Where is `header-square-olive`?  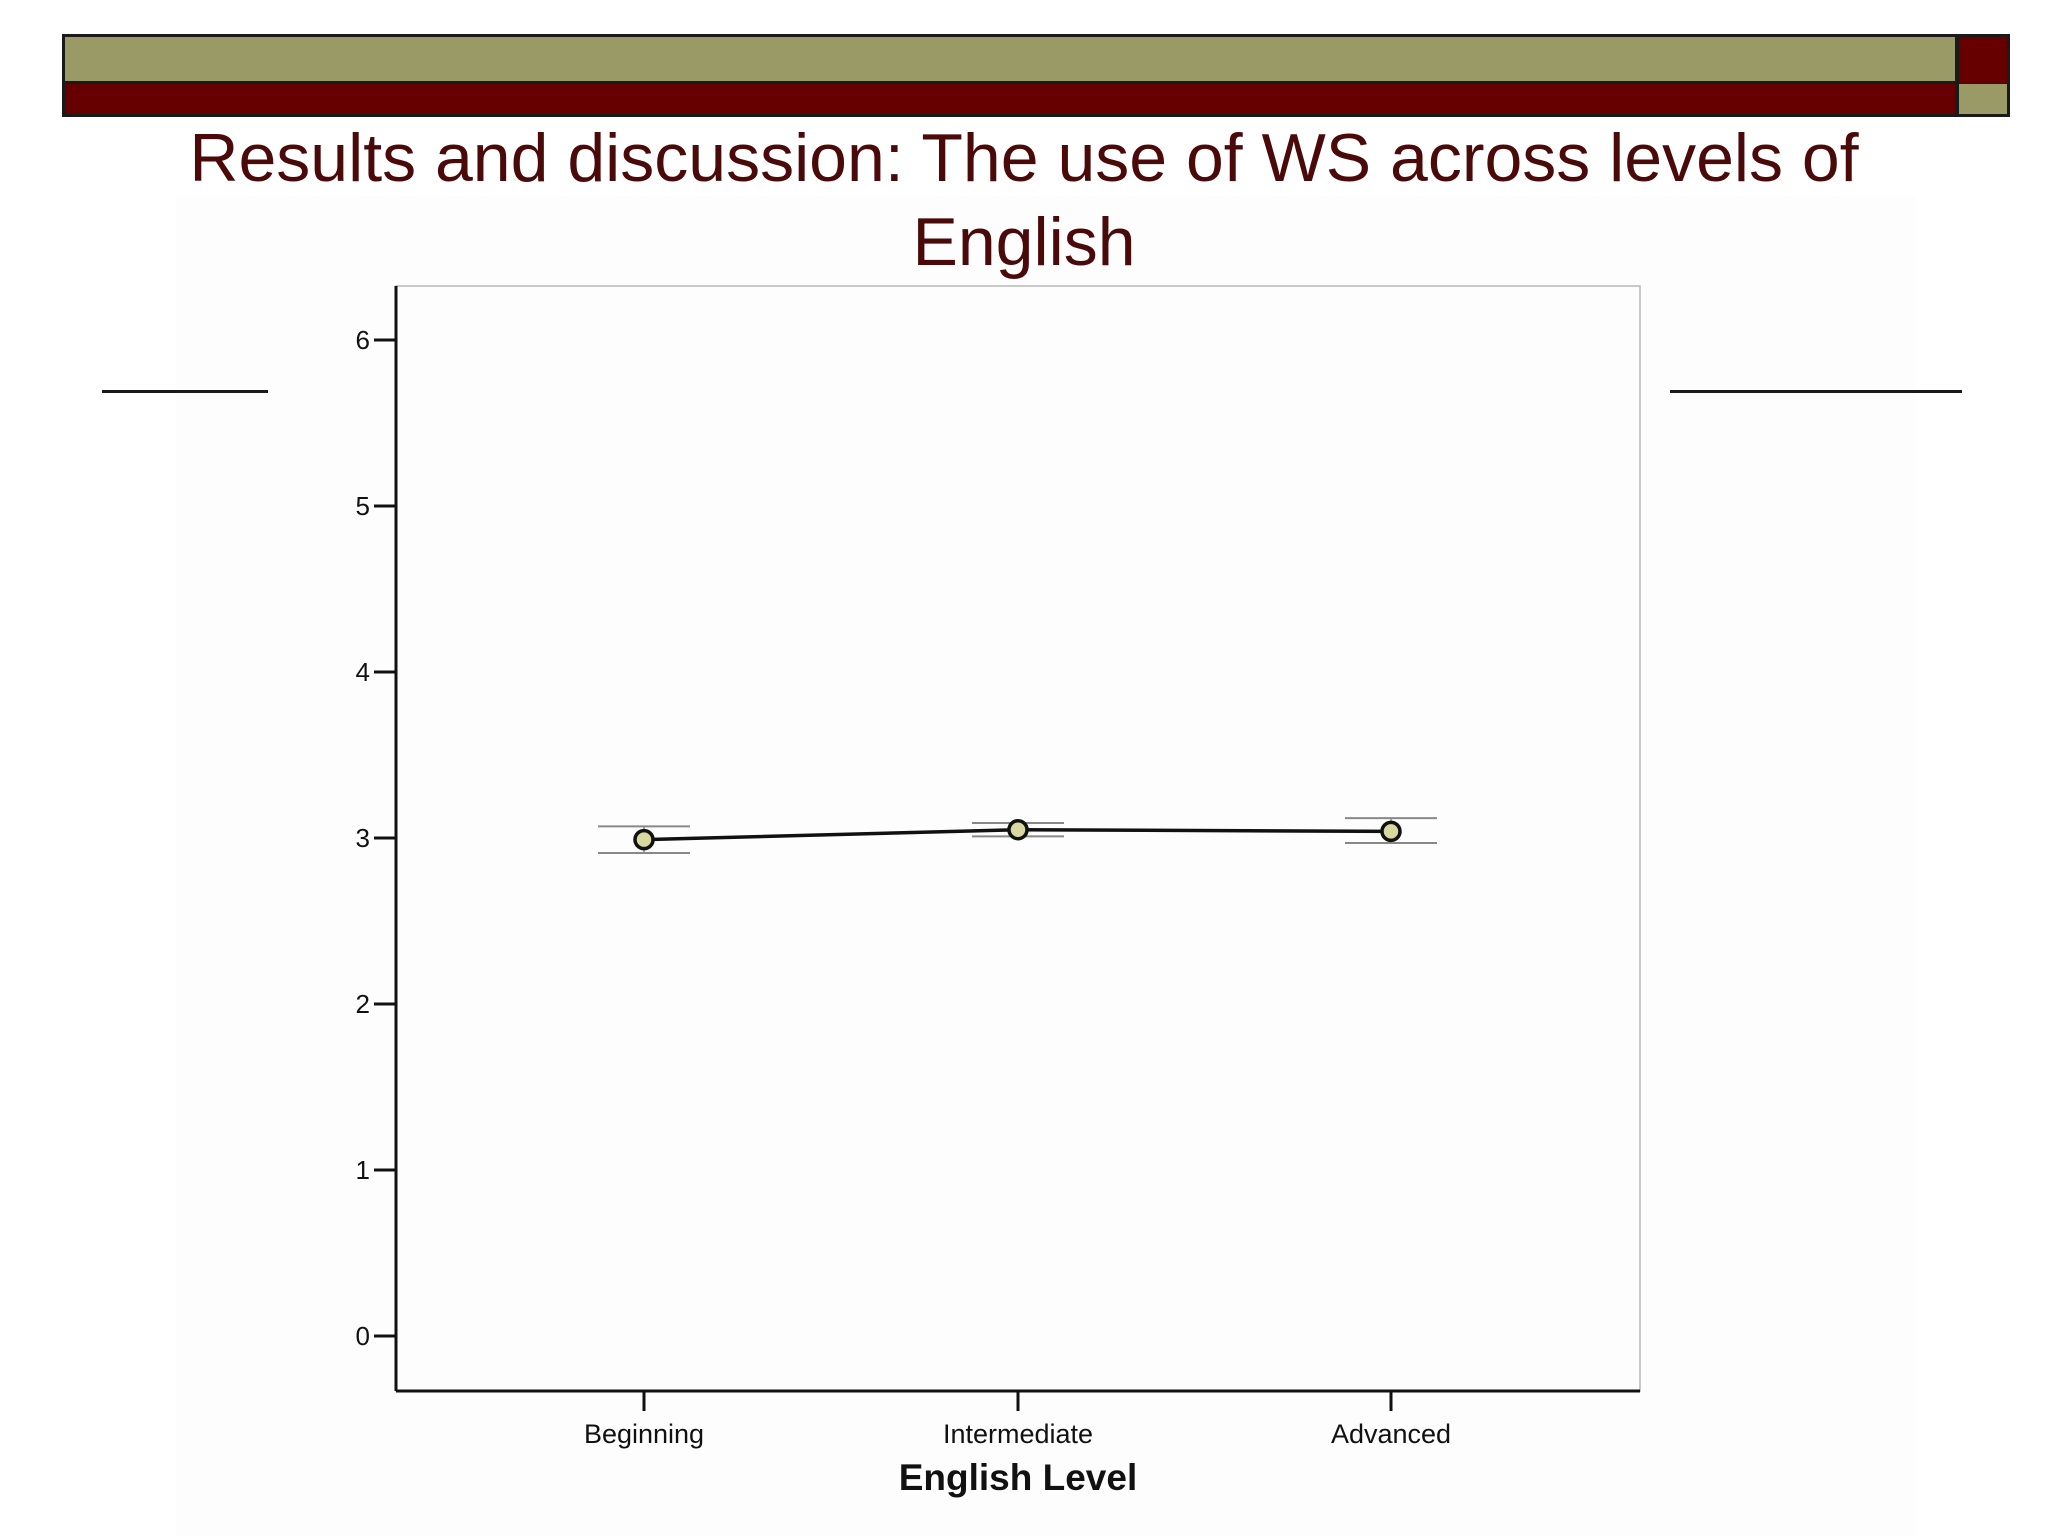 header-square-olive is located at coordinates (1983, 100).